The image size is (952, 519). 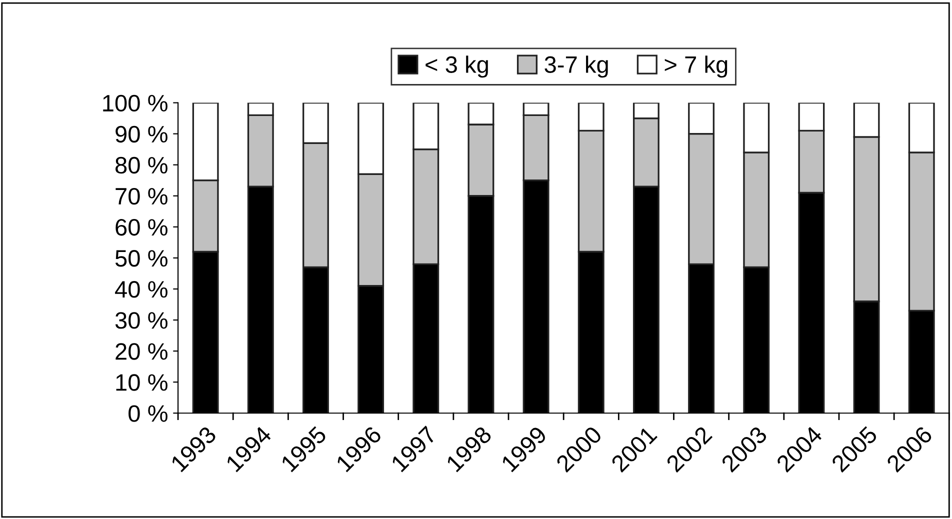 What do you see at coordinates (142, 351) in the screenshot?
I see `y-tick-label: 20 %` at bounding box center [142, 351].